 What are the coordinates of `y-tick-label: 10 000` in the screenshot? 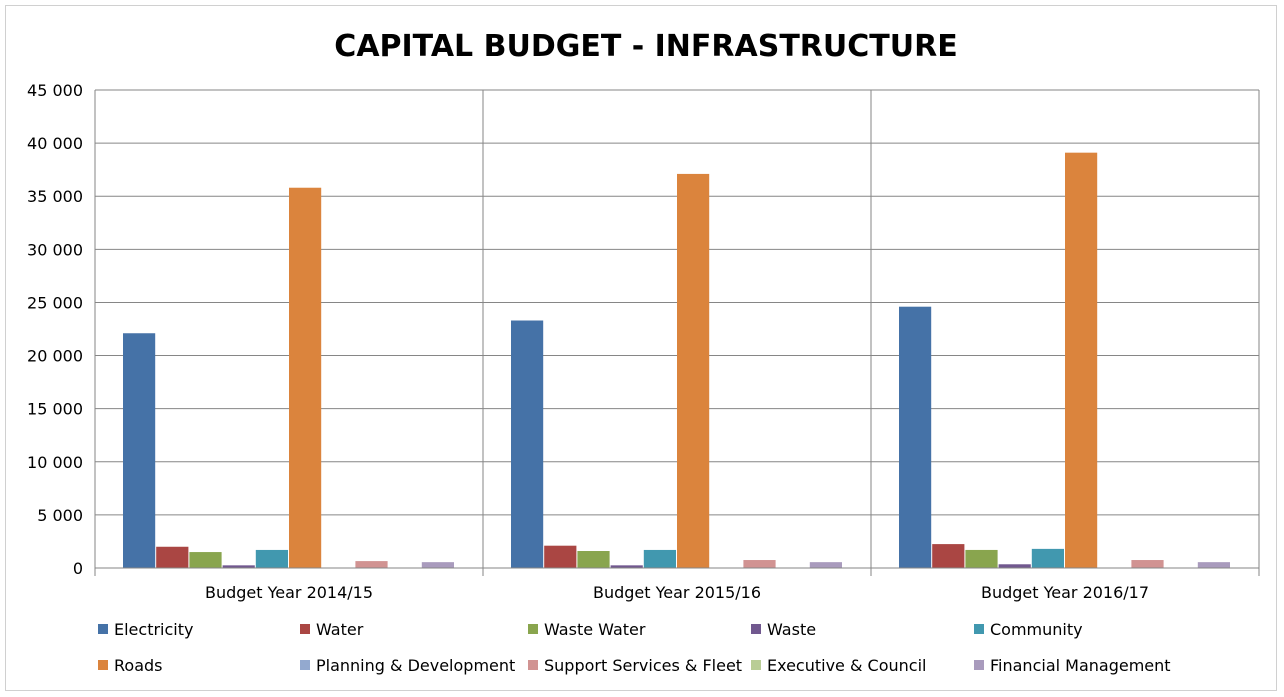 It's located at (55, 462).